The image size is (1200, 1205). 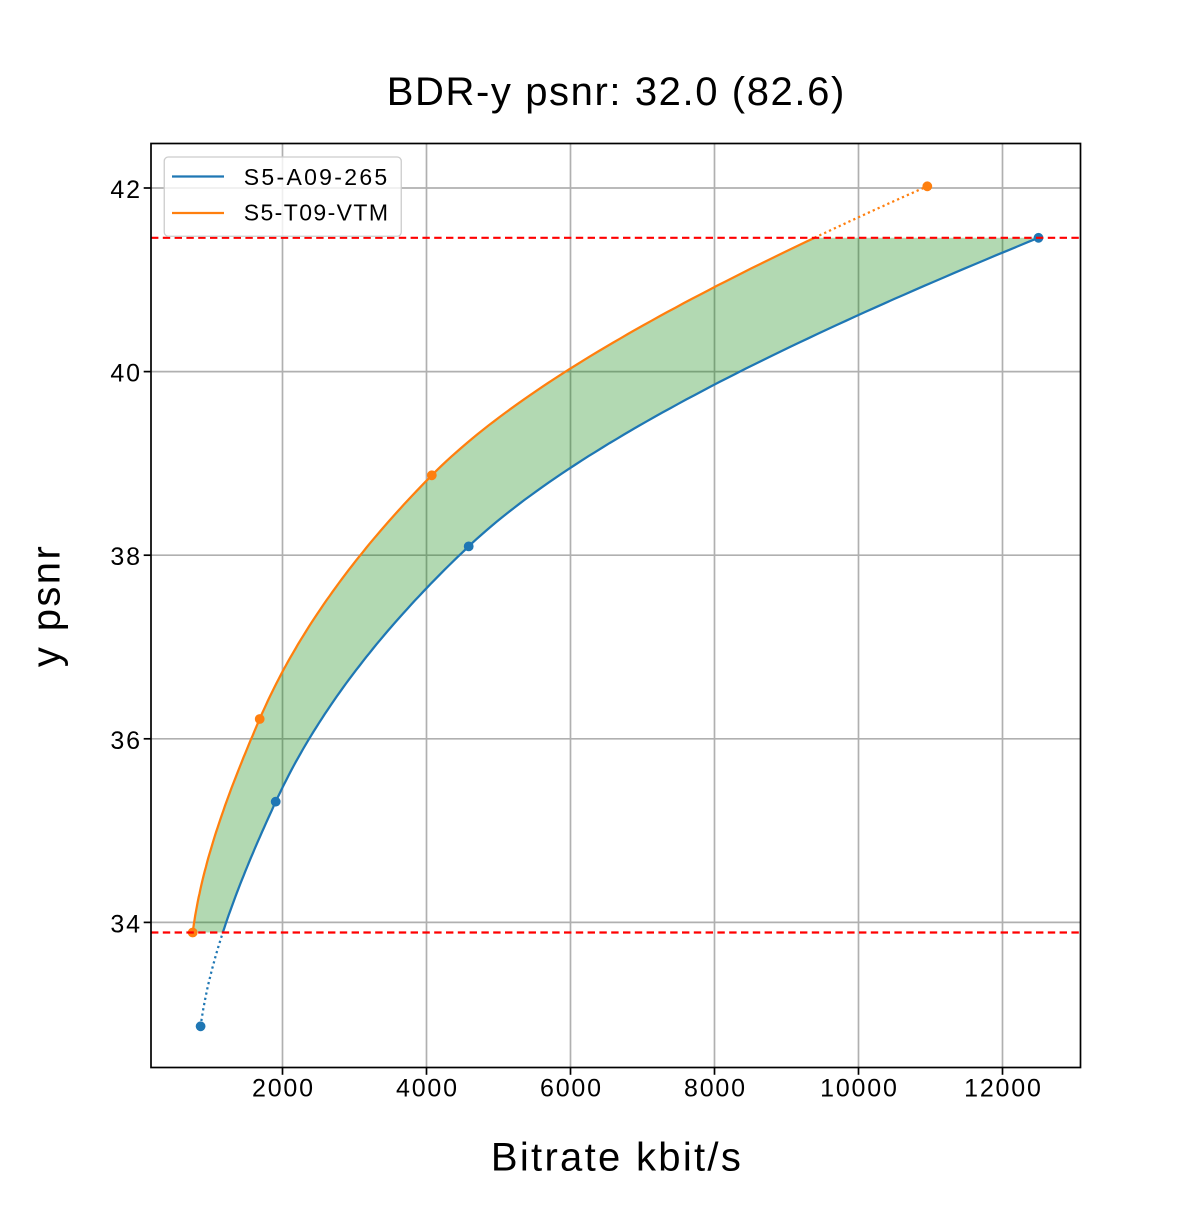 What do you see at coordinates (47, 605) in the screenshot?
I see `svg-text: y psnr` at bounding box center [47, 605].